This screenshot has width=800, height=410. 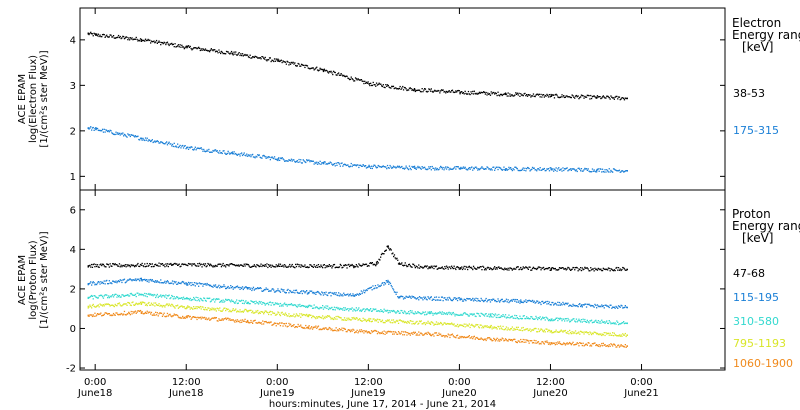 I want to click on xtick-time-1: 12:00, so click(x=186, y=382).